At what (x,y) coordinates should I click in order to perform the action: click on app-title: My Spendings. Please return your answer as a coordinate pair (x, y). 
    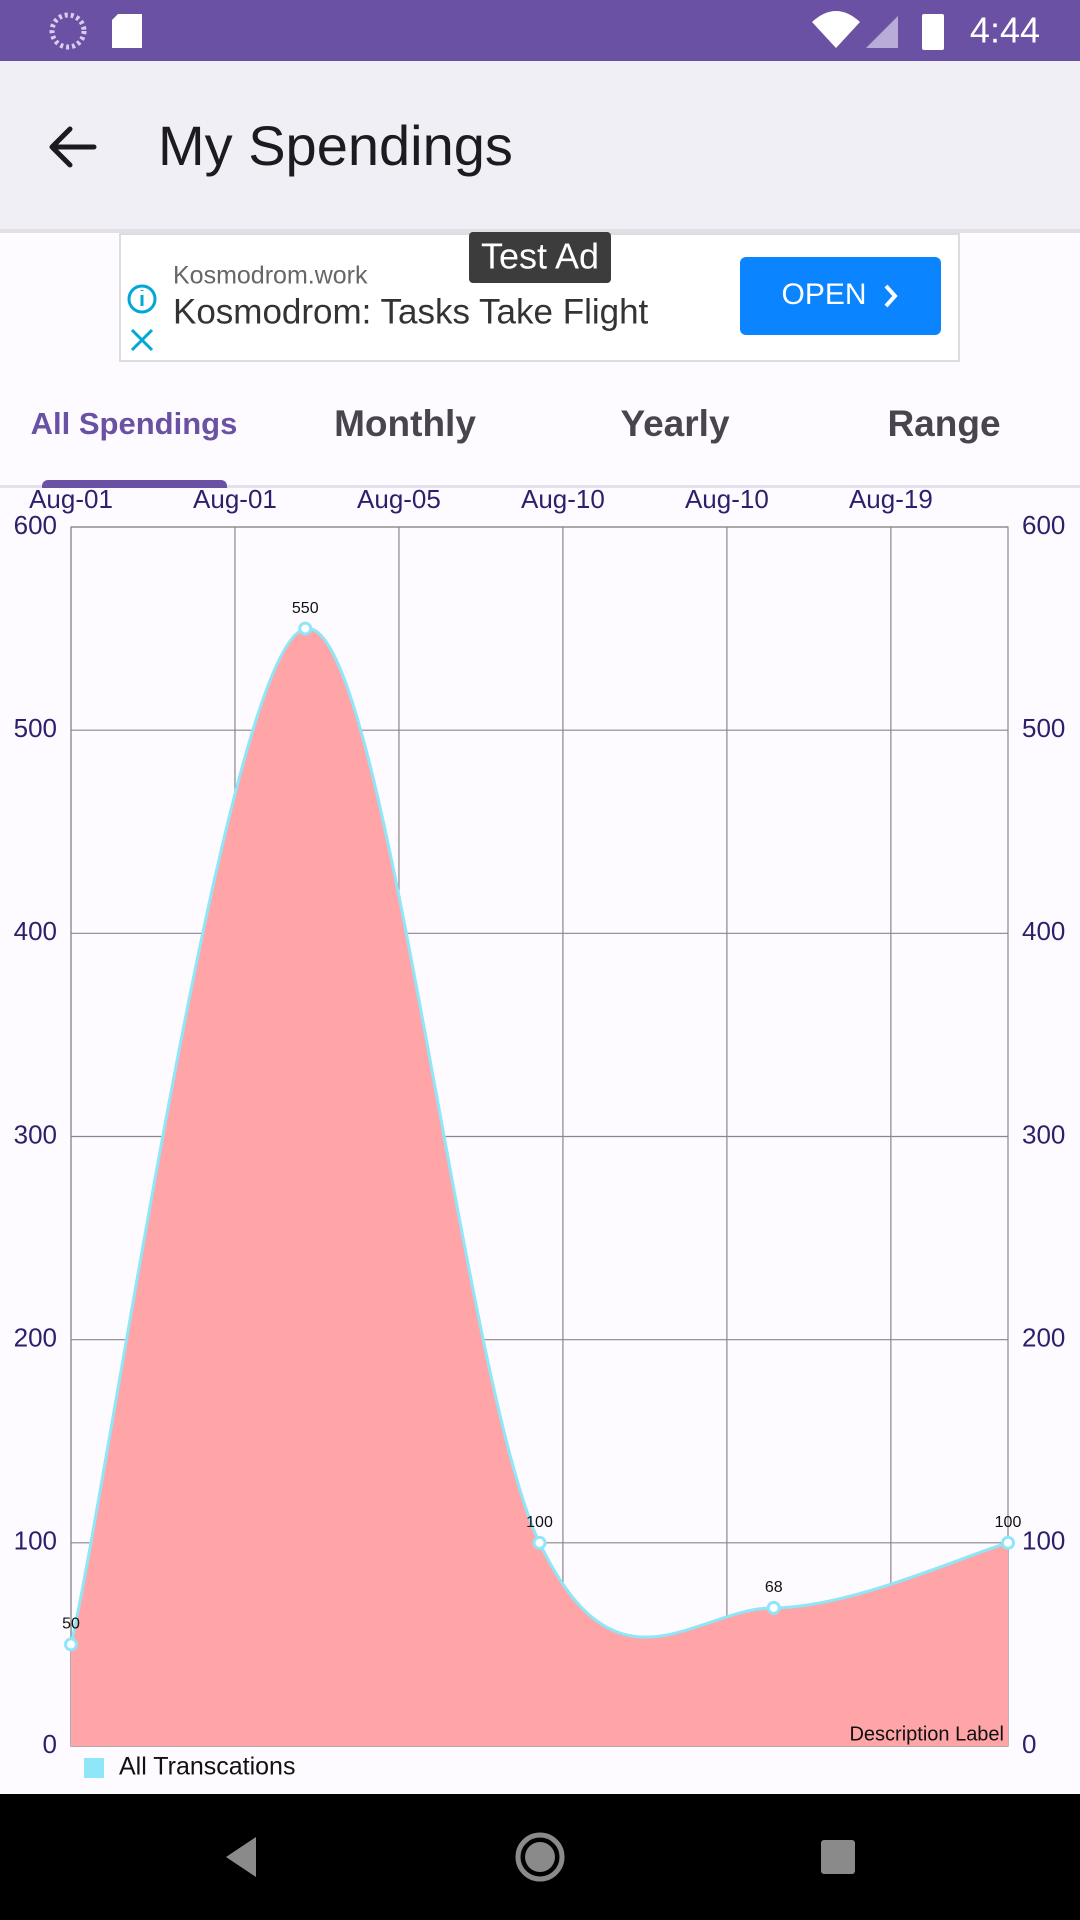
    Looking at the image, I should click on (335, 145).